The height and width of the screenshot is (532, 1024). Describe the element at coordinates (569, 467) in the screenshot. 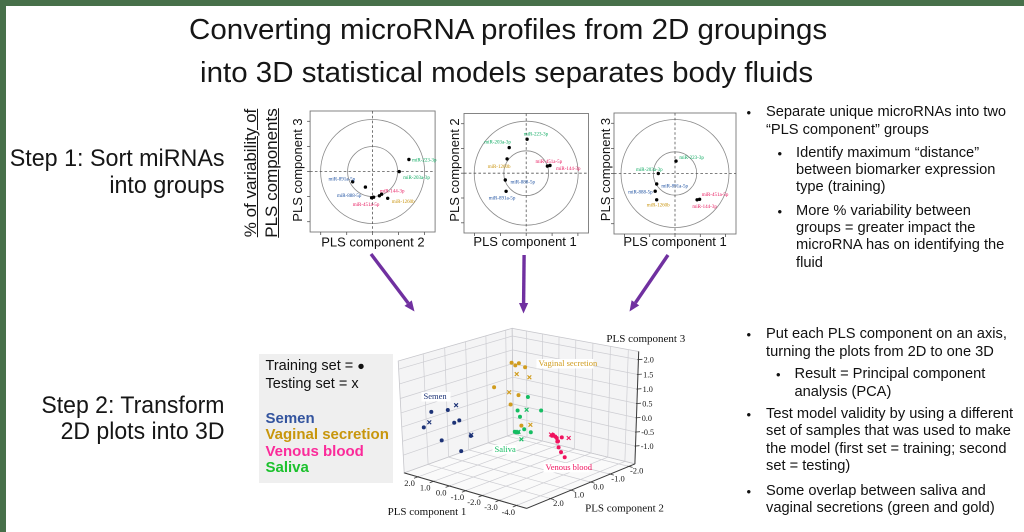

I see `svg-text: Venous blood` at that location.